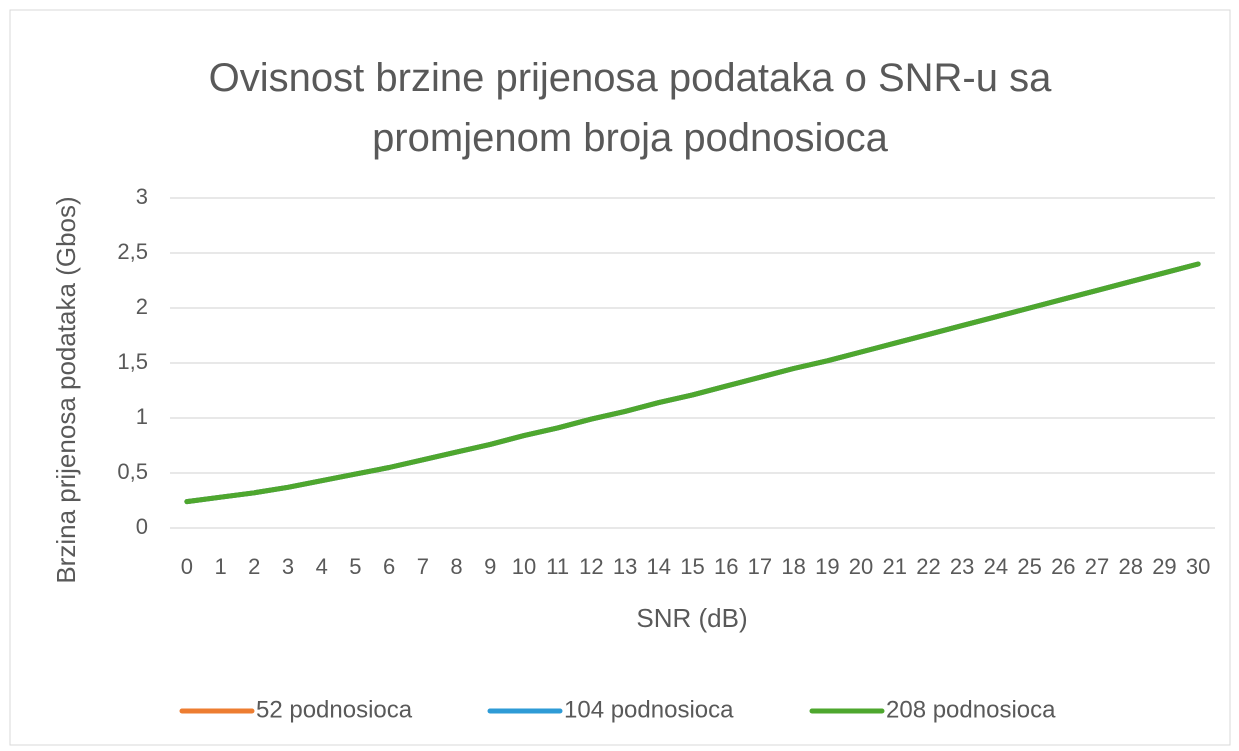  Describe the element at coordinates (142, 196) in the screenshot. I see `y-tick-label: 3` at that location.